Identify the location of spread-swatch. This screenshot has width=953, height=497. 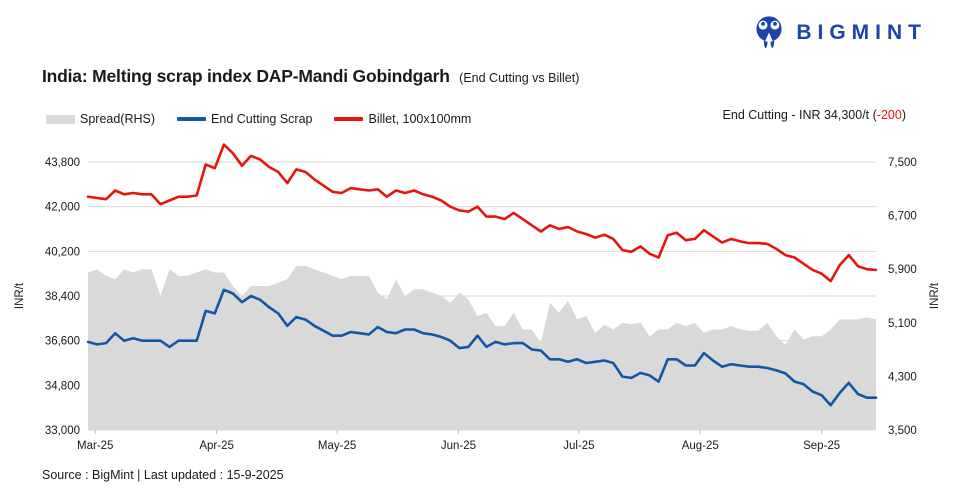
(60, 119).